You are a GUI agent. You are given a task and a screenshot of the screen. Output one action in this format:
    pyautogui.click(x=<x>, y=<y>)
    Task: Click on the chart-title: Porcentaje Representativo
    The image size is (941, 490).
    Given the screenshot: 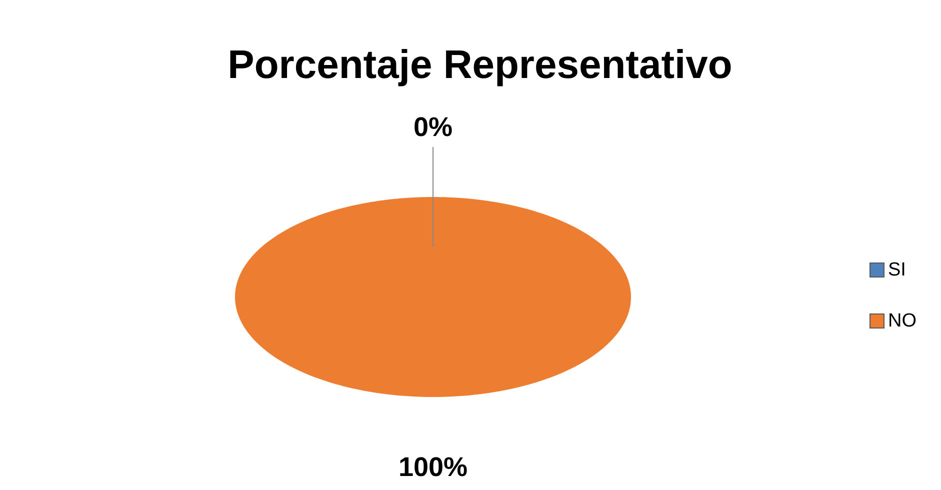 What is the action you would take?
    pyautogui.click(x=480, y=65)
    